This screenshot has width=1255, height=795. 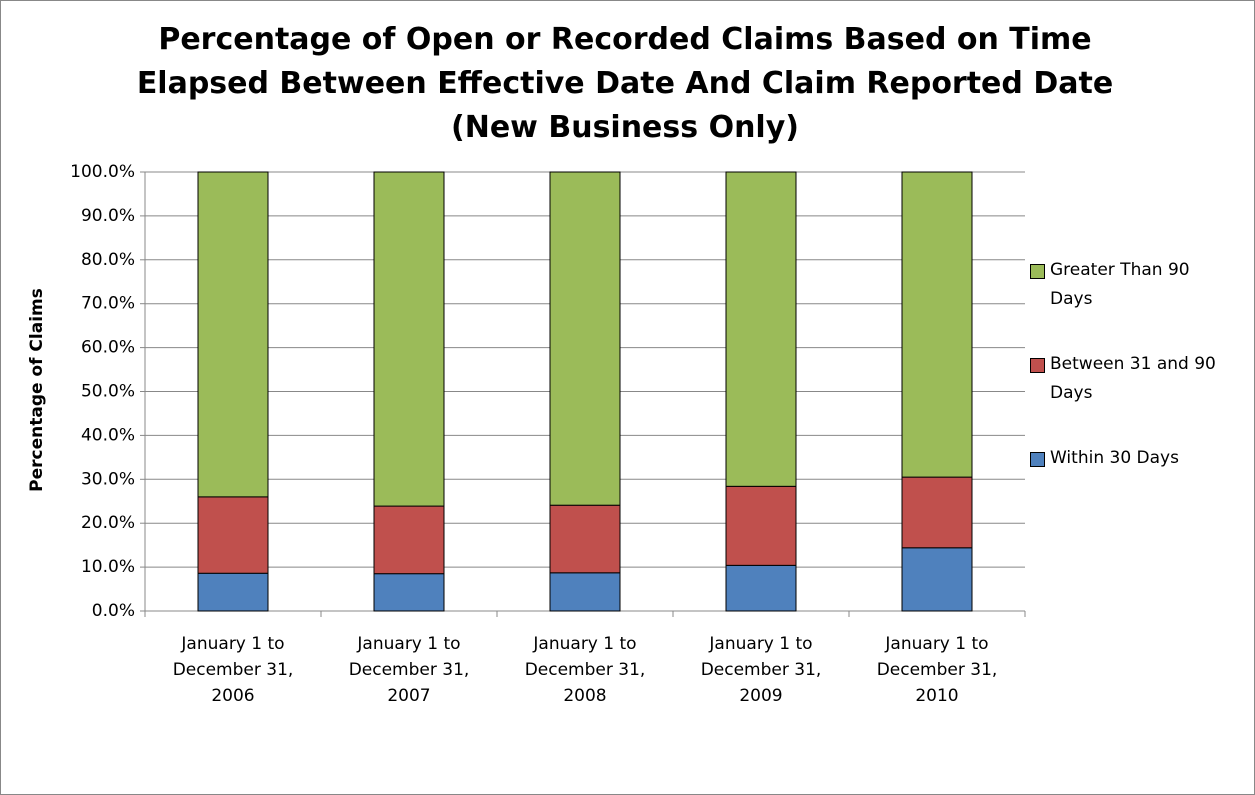 I want to click on x-tick-label: January 1 to December 31, 2007, so click(x=409, y=670).